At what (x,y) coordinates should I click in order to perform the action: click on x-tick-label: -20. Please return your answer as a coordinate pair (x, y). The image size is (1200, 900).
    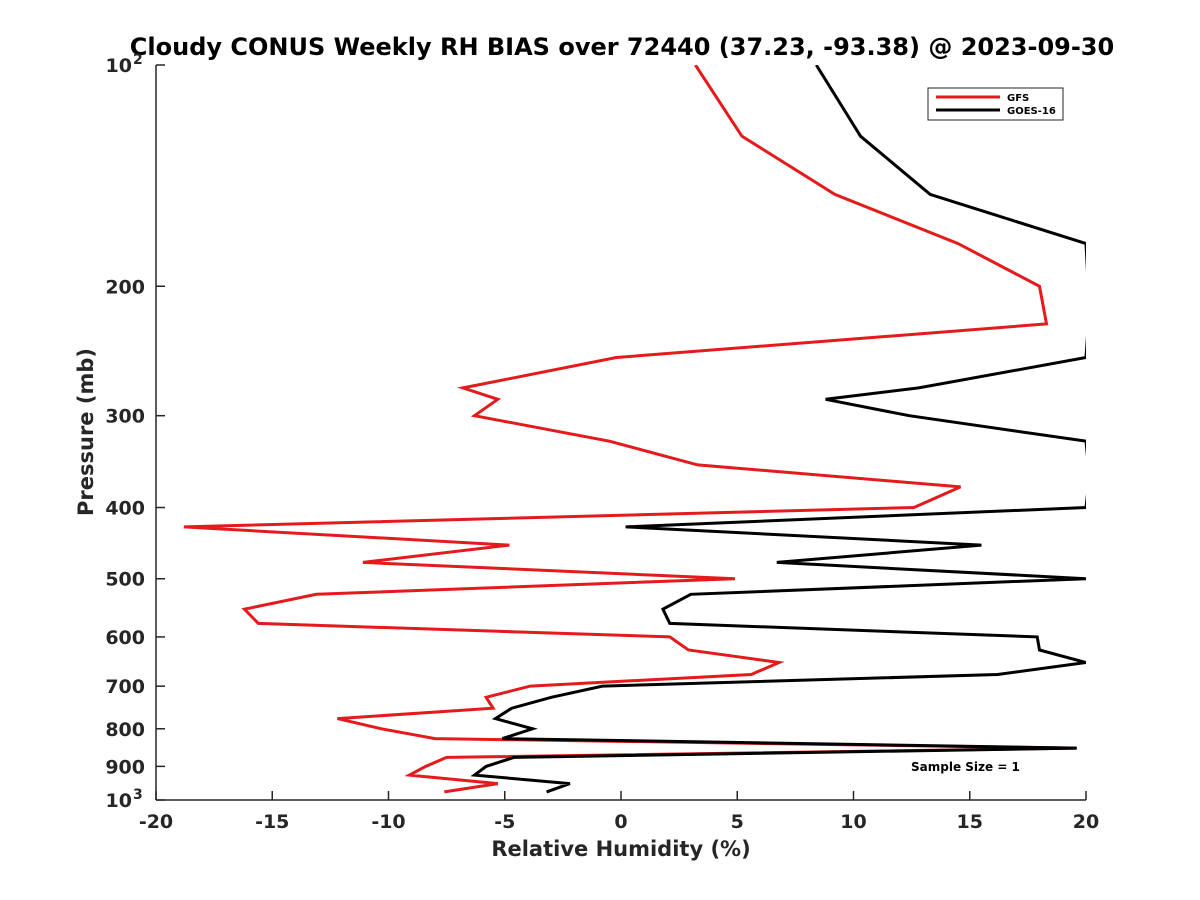
    Looking at the image, I should click on (156, 822).